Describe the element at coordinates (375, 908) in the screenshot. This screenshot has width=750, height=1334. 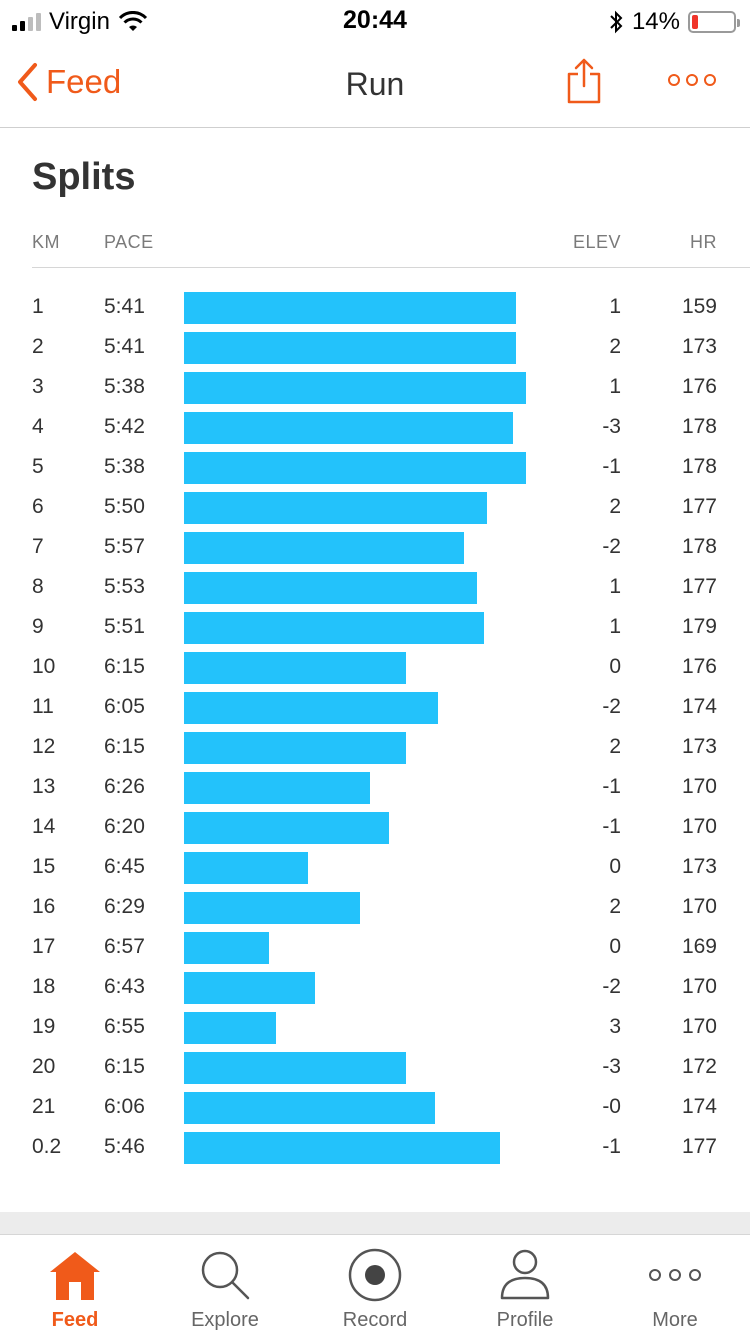
I see `split-row: 16 6:29 2 170` at that location.